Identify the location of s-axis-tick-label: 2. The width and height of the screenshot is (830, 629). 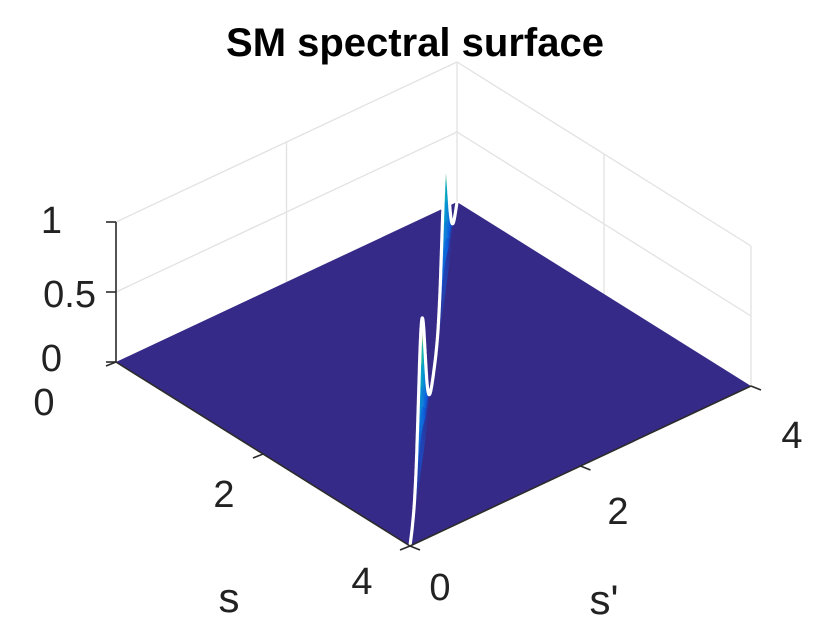
(223, 495).